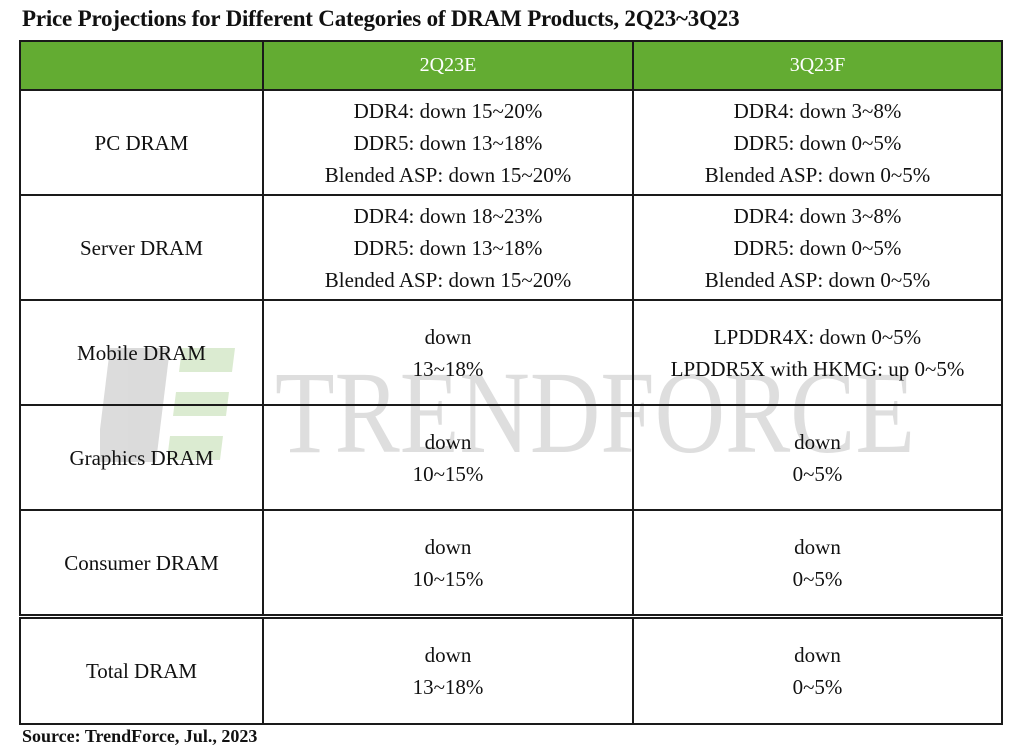 Image resolution: width=1024 pixels, height=747 pixels. Describe the element at coordinates (141, 352) in the screenshot. I see `row-label-mobile-dram: Mobile DRAM` at that location.